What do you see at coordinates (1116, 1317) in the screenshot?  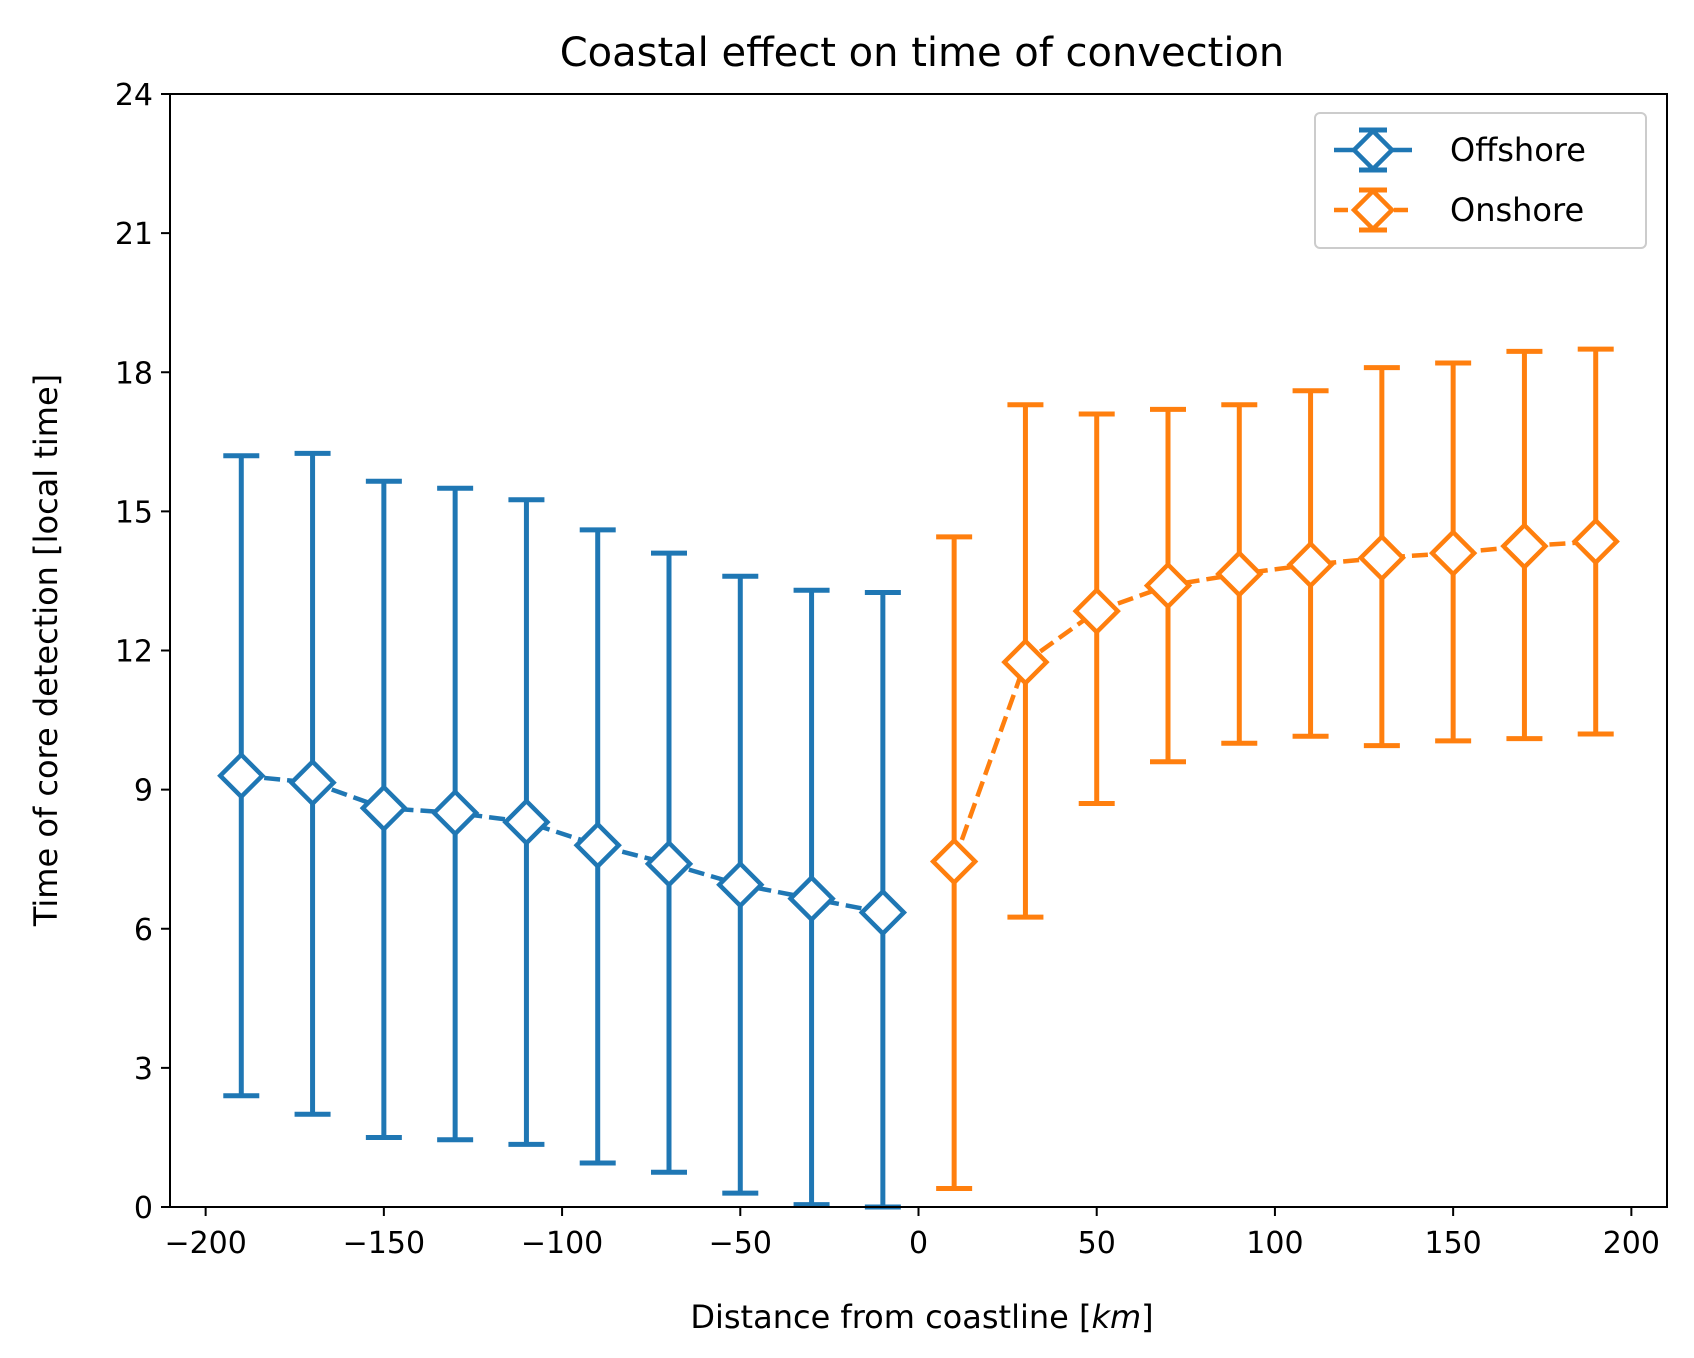 I see `x-axis-label-unit: km` at bounding box center [1116, 1317].